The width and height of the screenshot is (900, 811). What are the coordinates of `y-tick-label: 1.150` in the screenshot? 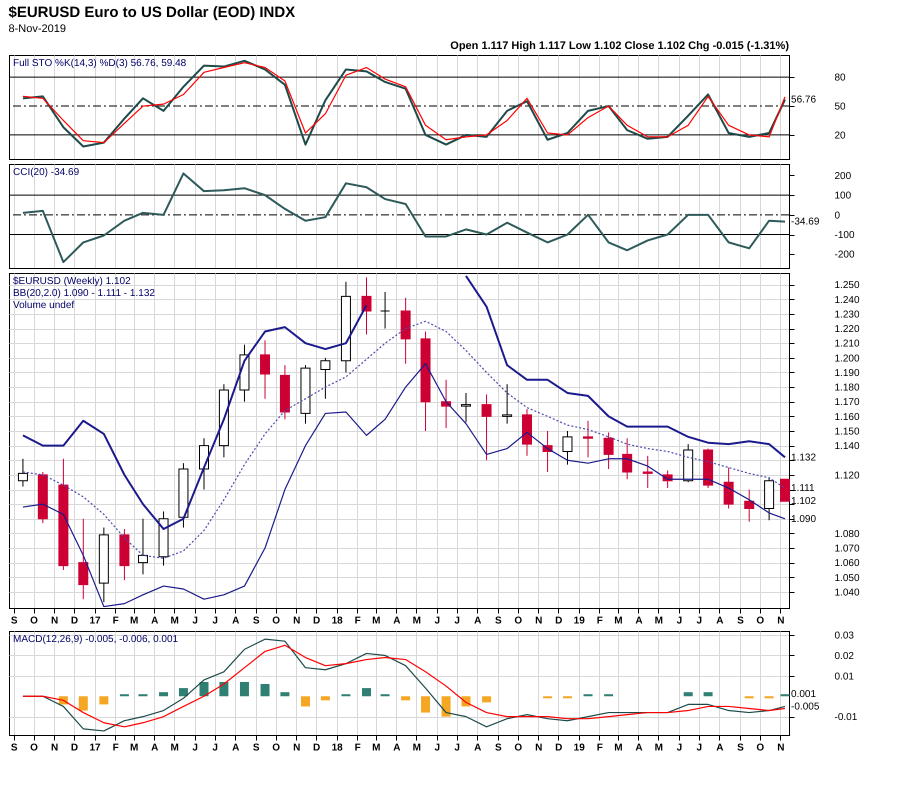 It's located at (847, 432).